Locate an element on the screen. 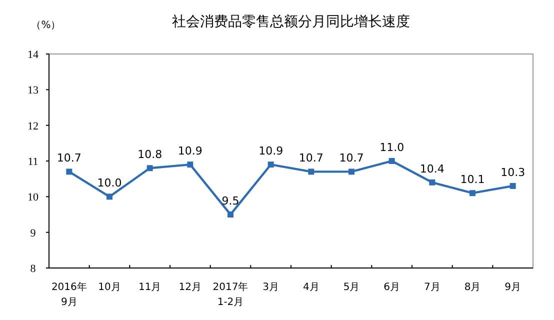 The image size is (554, 320). x-tick-label: 10月 is located at coordinates (109, 287).